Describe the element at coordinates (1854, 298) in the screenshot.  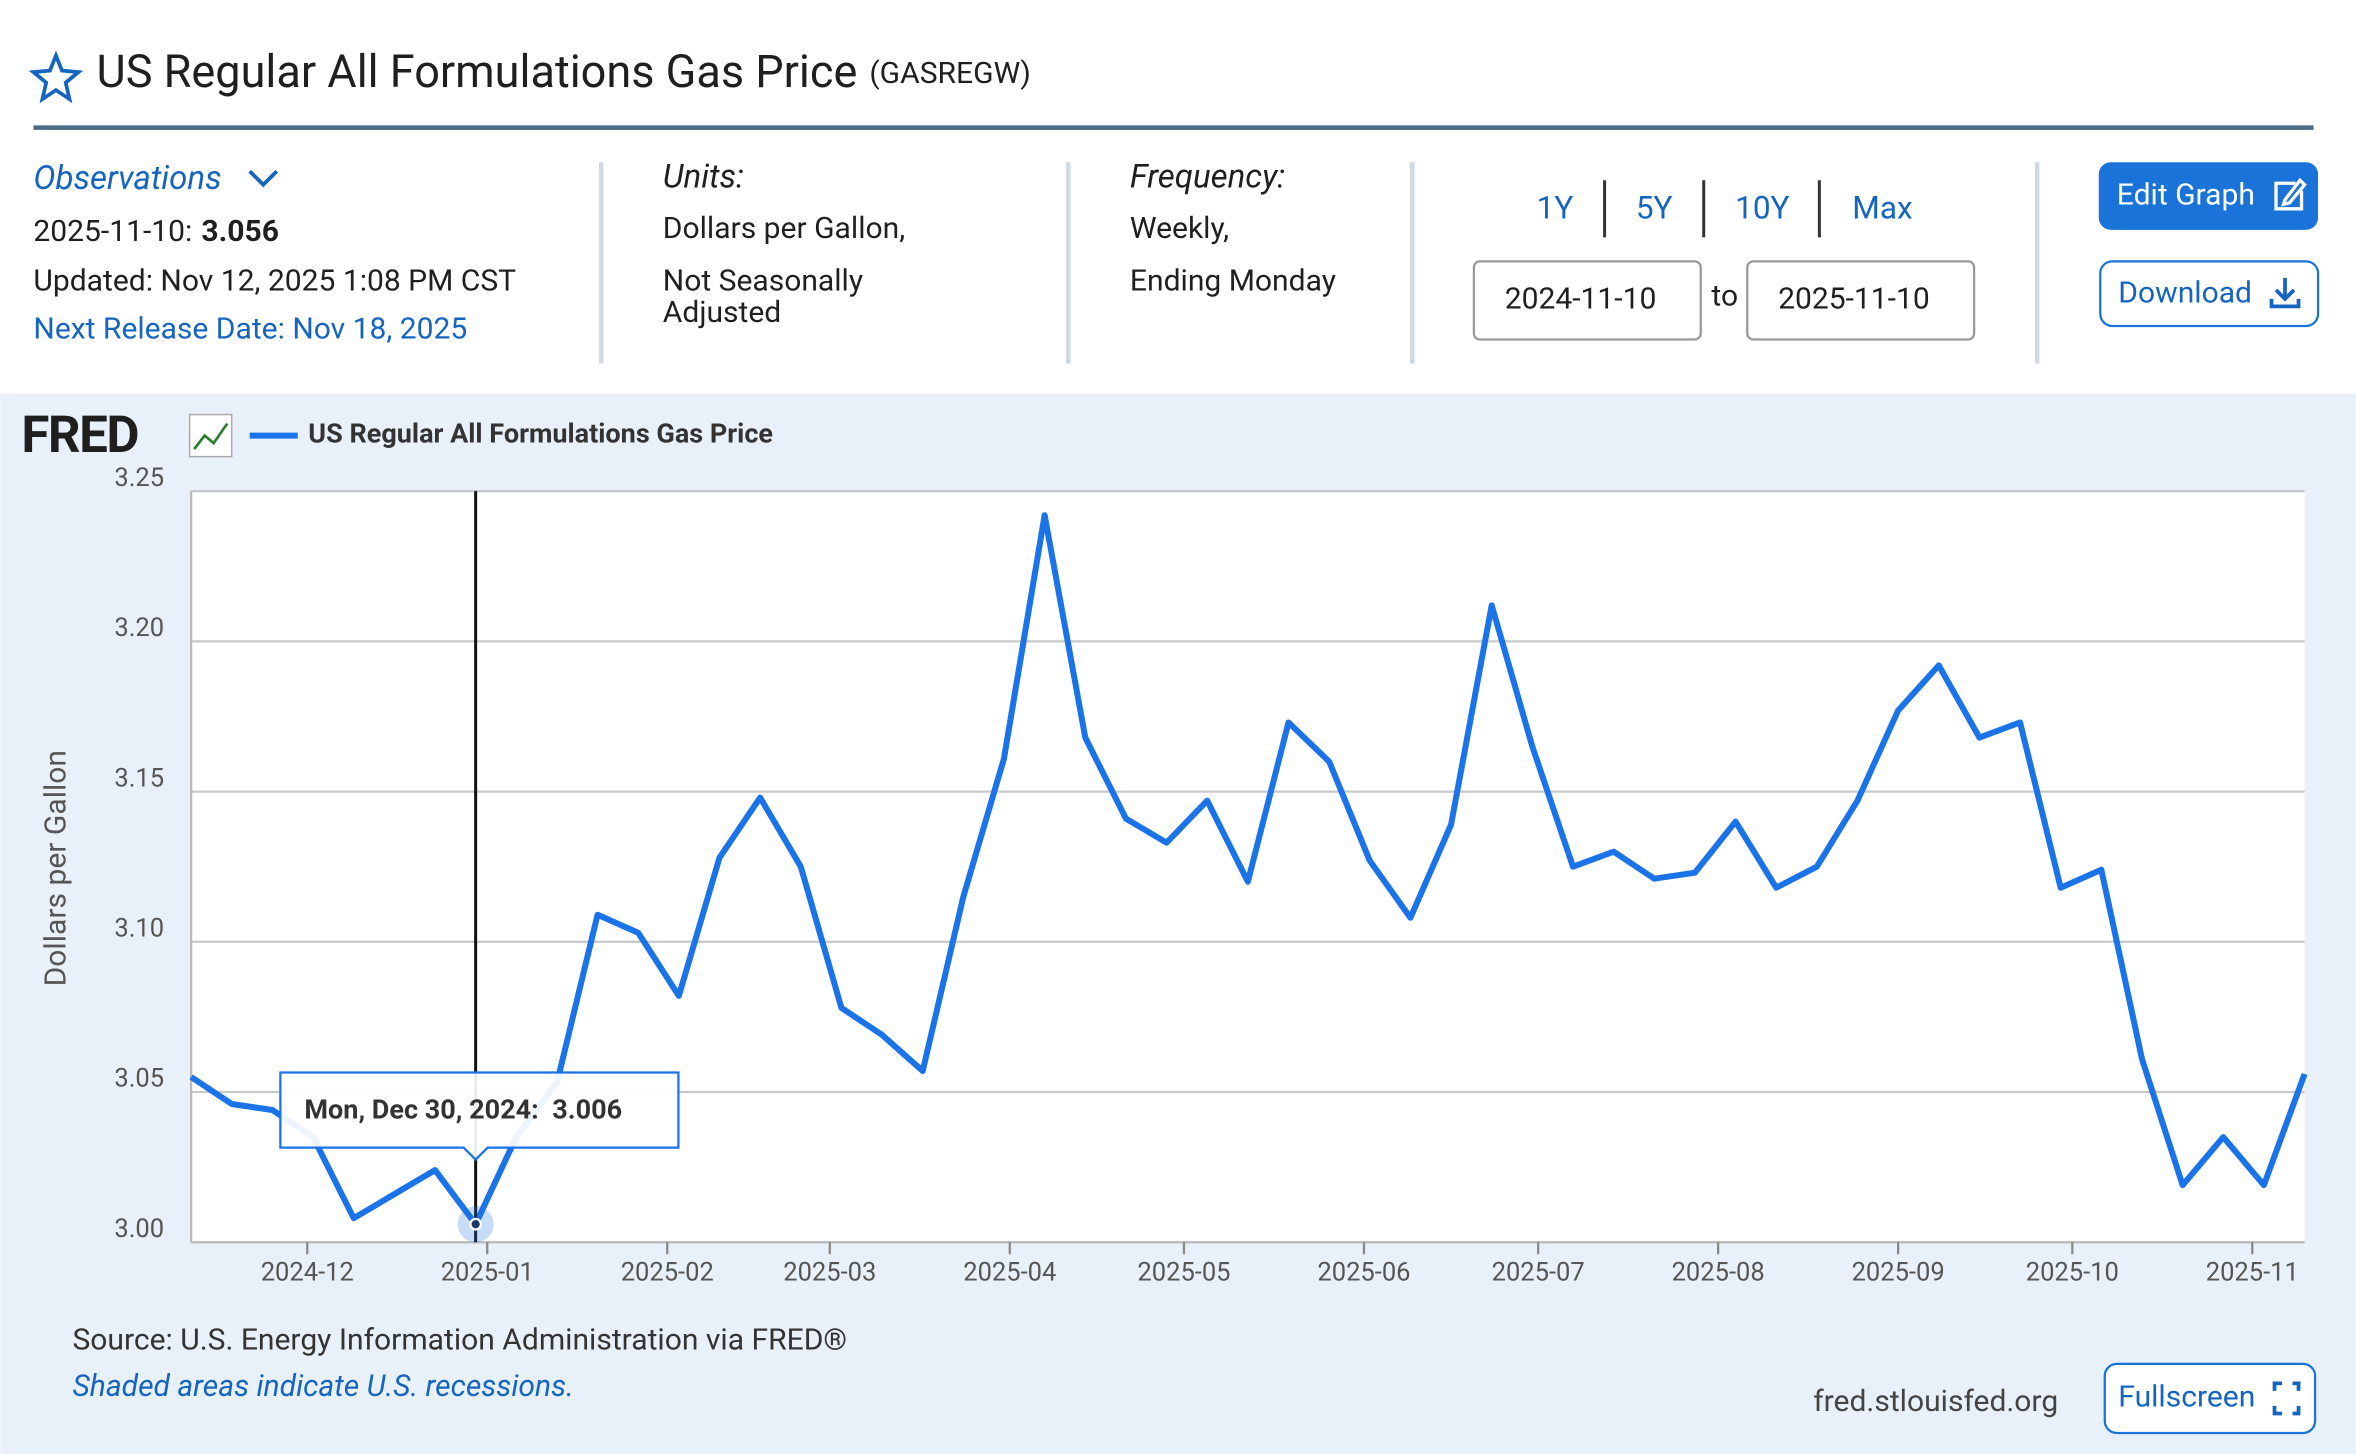
I see `end-date: 2025-11-10` at that location.